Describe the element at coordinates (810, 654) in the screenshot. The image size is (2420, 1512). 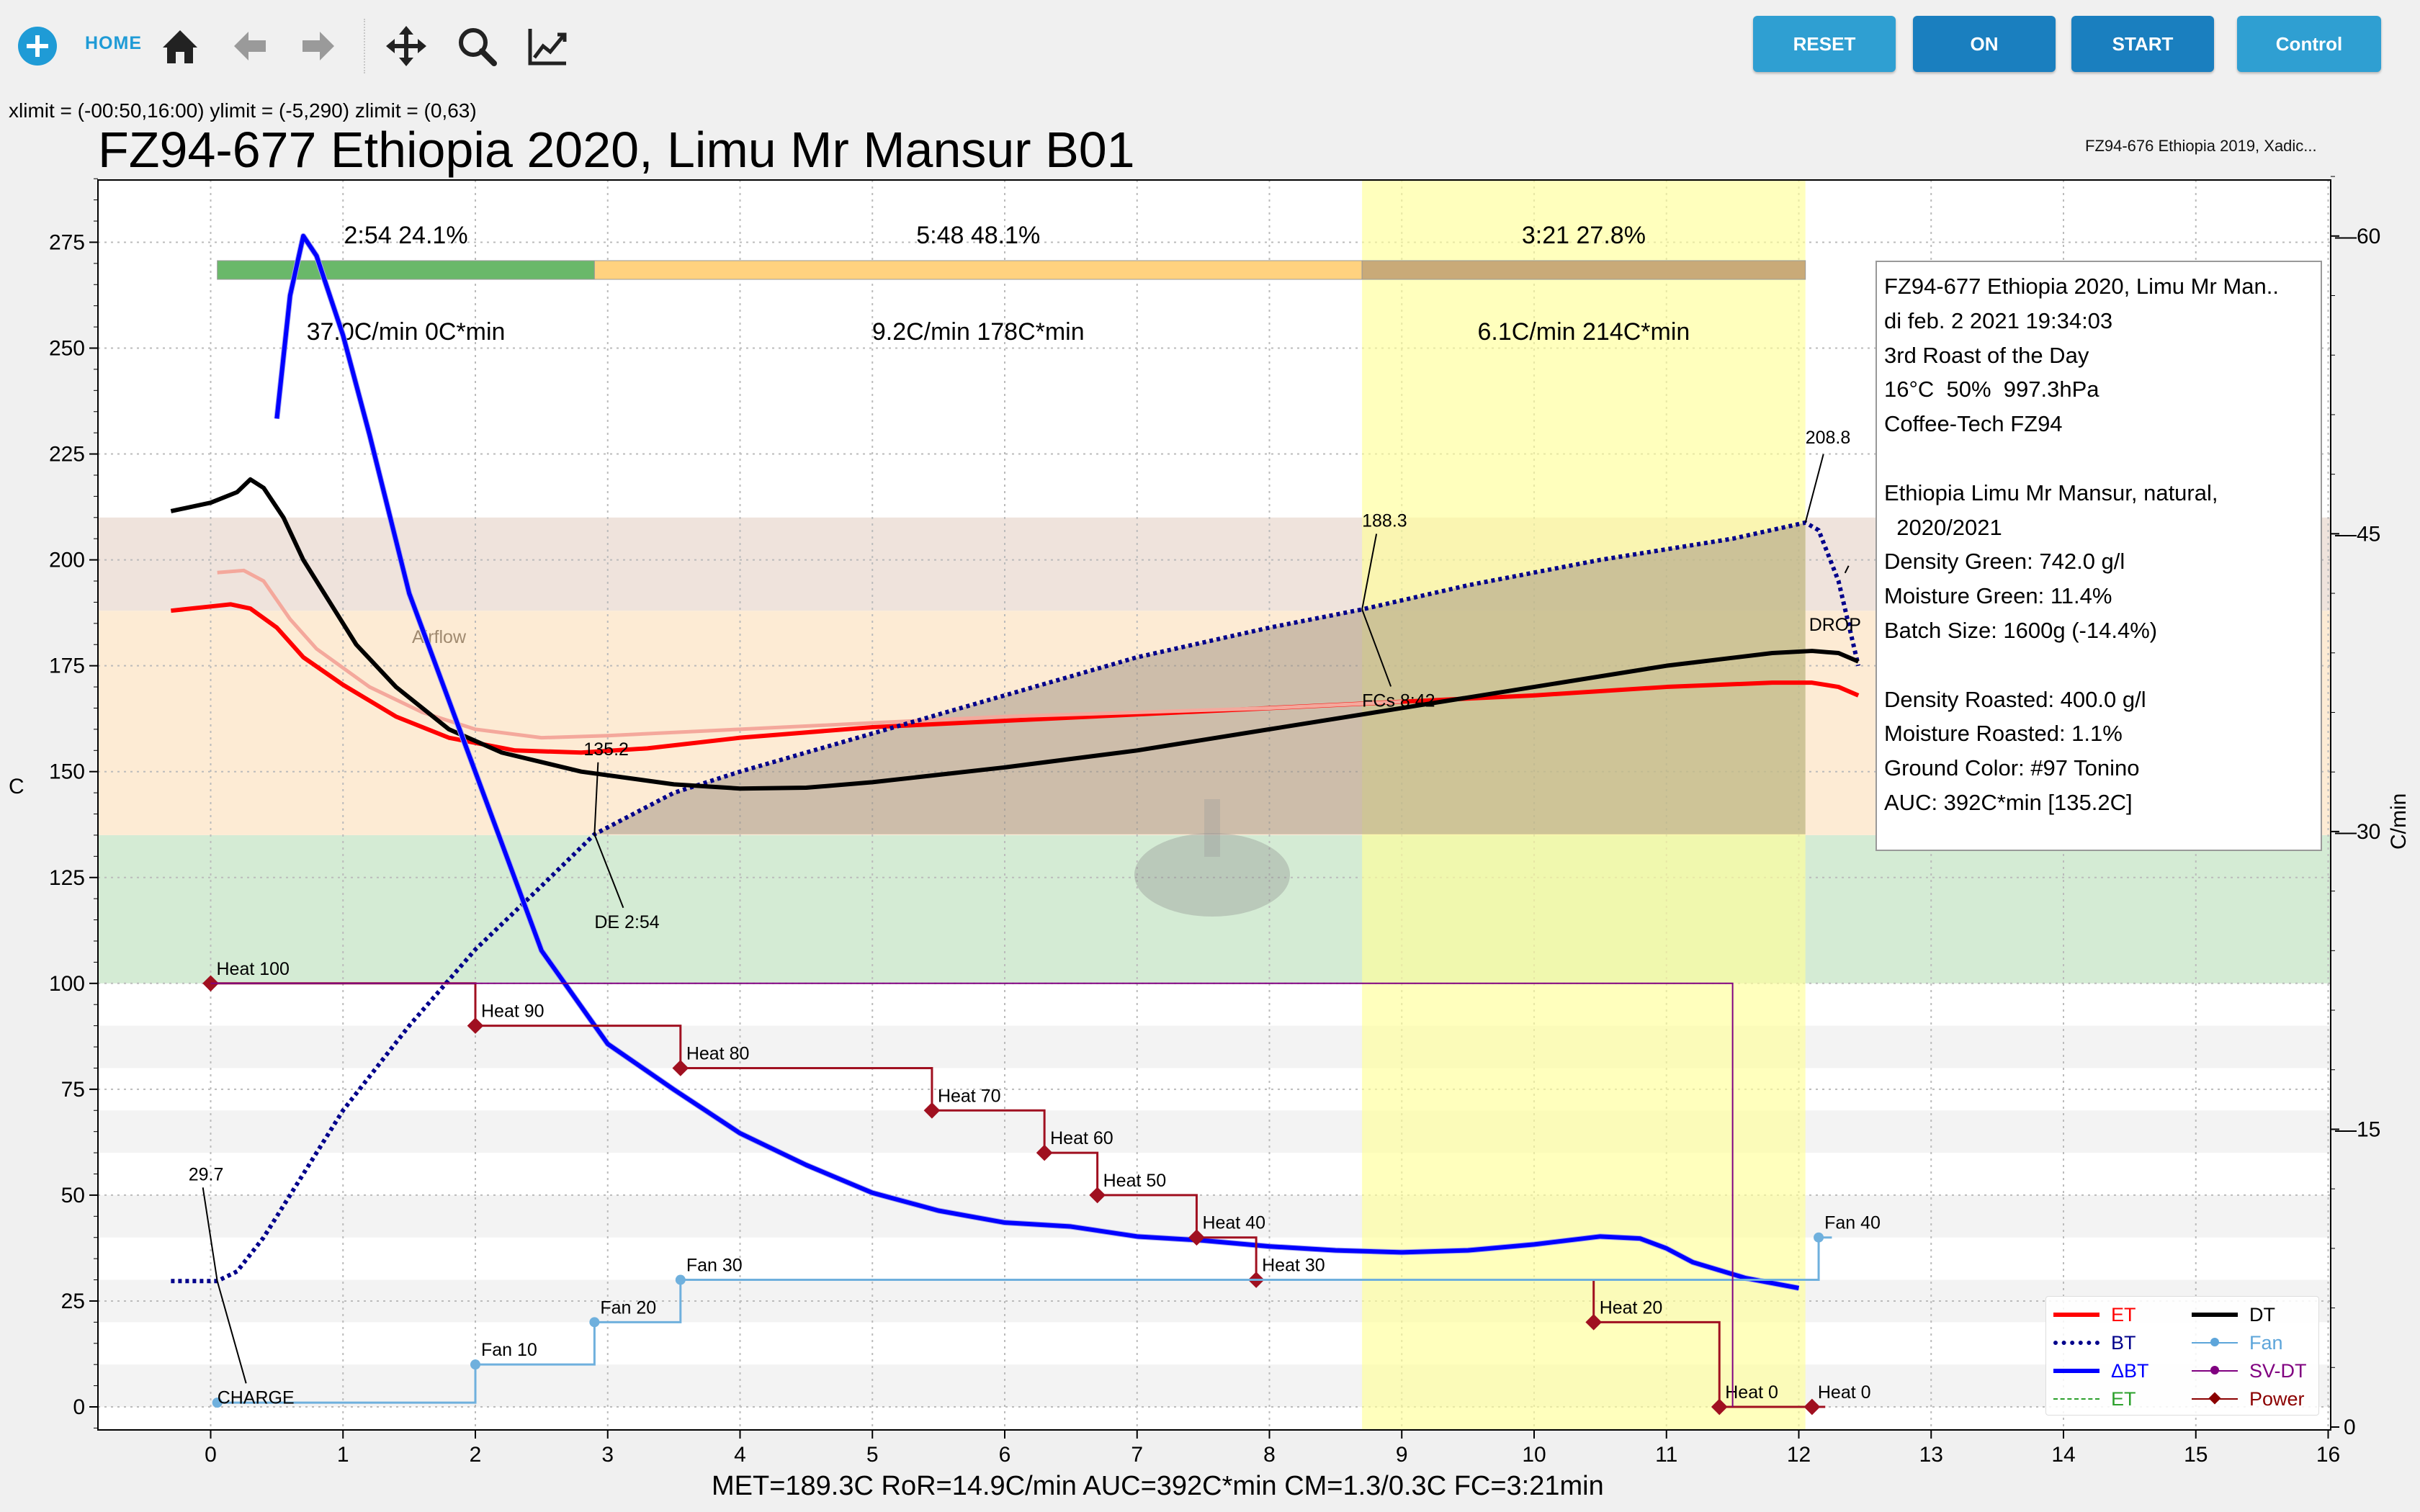
I see `series-line-etlight` at that location.